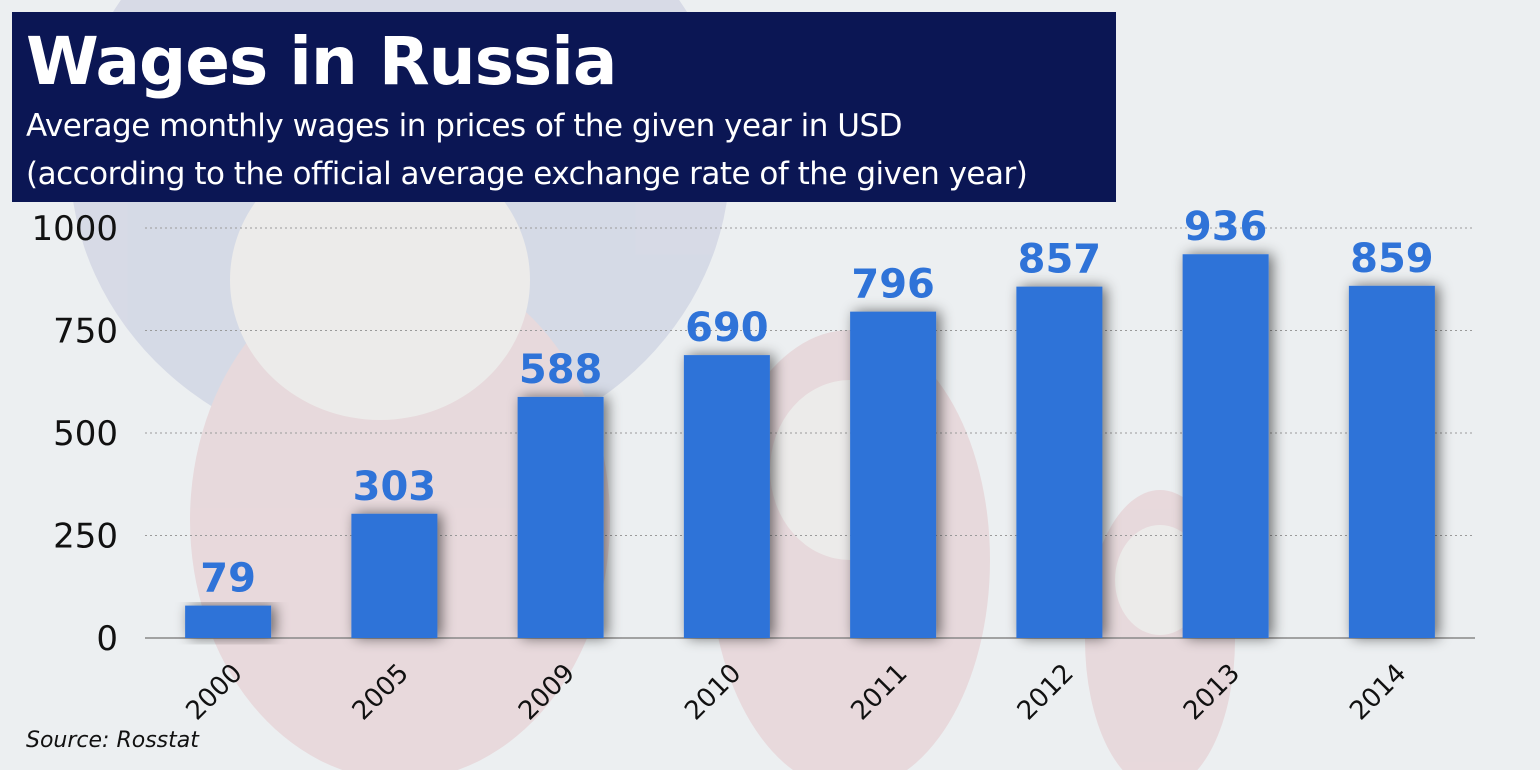  I want to click on bar-2011, so click(893, 474).